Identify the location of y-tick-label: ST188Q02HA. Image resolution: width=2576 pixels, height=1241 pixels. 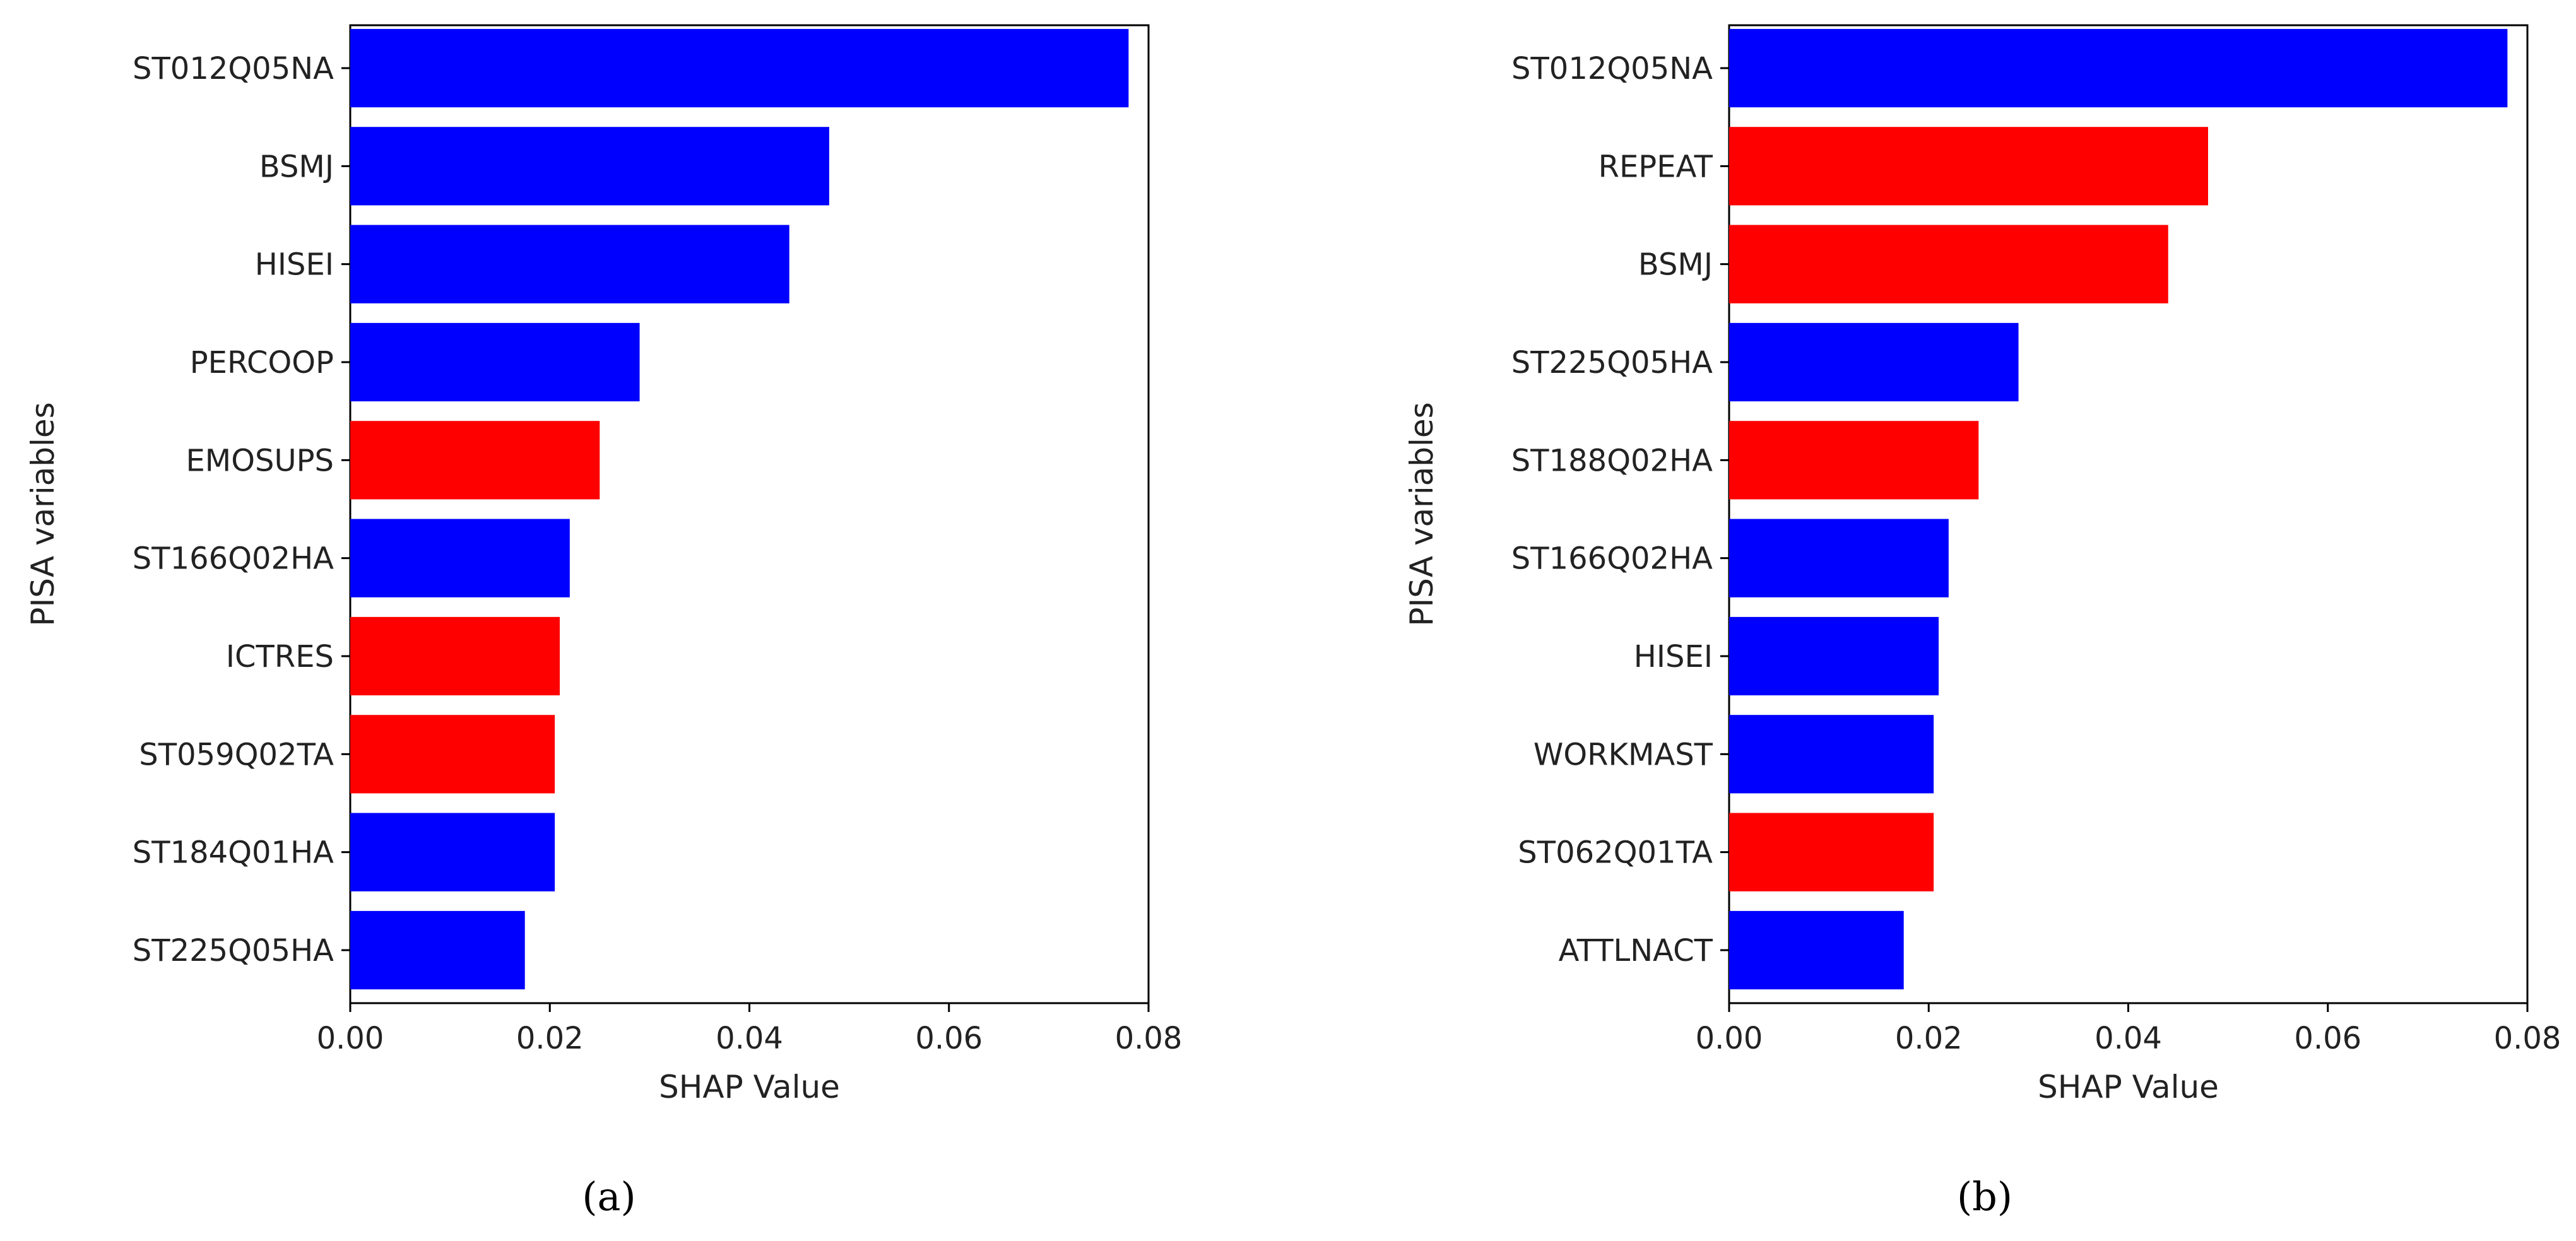
(1612, 460).